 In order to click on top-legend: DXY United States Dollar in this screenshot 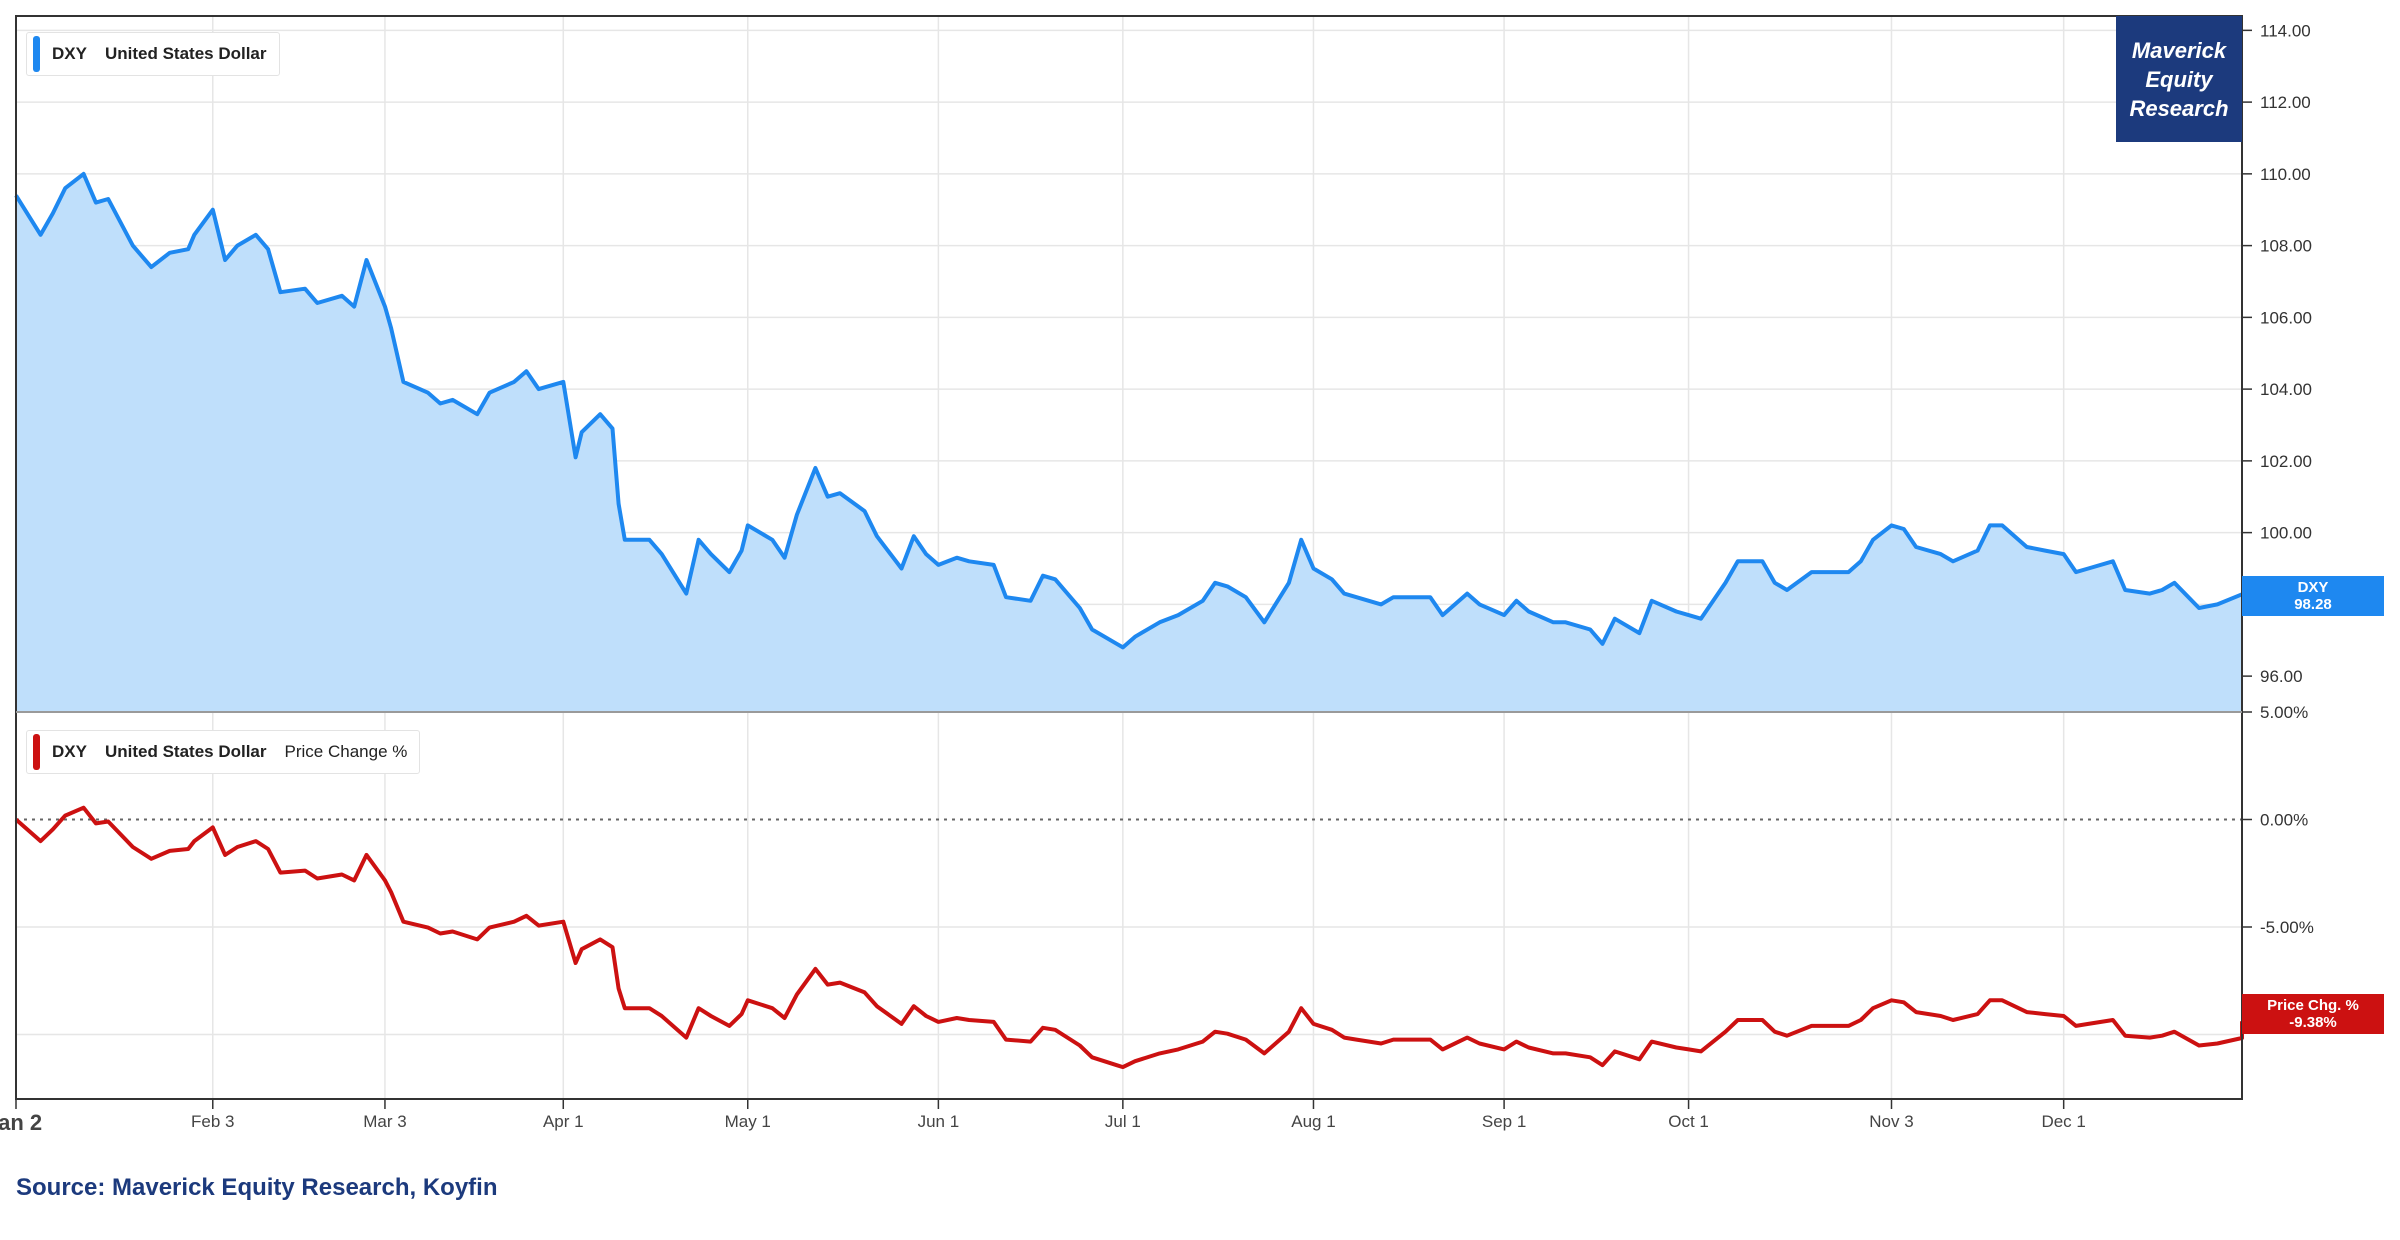, I will do `click(153, 54)`.